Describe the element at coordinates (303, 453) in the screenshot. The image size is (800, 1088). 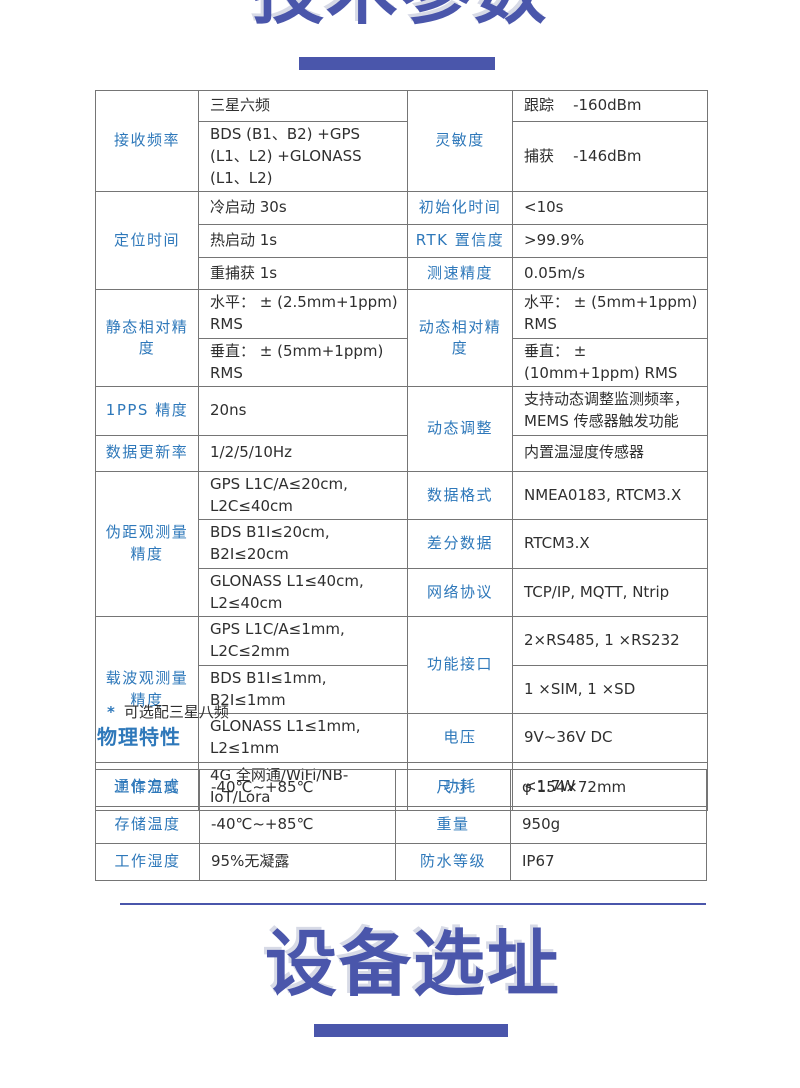
I see `spec-value-update-rate: 1/2/5/10Hz` at that location.